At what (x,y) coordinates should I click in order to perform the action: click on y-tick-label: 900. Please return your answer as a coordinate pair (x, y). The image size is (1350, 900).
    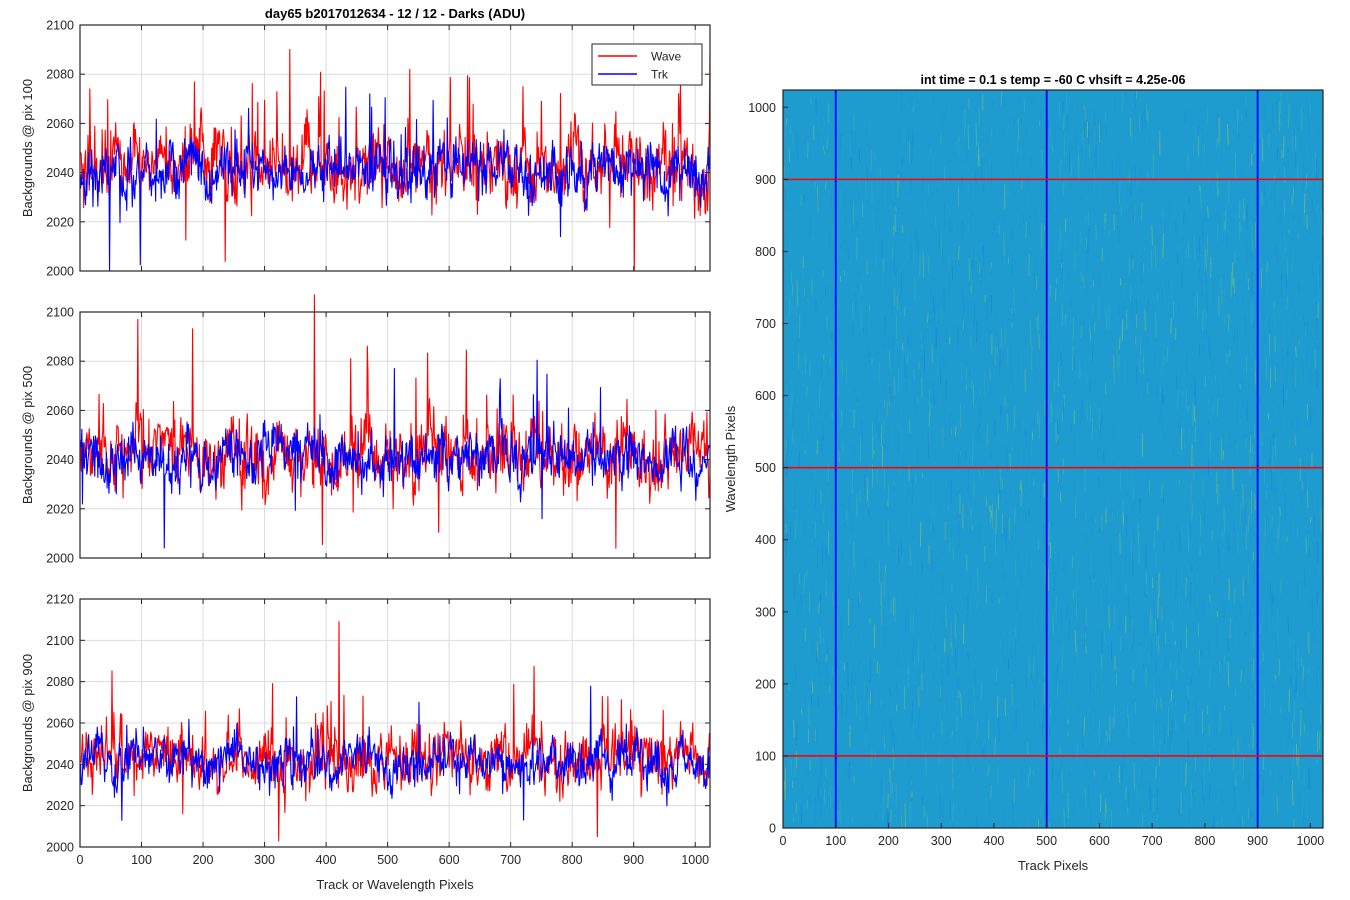
    Looking at the image, I should click on (765, 180).